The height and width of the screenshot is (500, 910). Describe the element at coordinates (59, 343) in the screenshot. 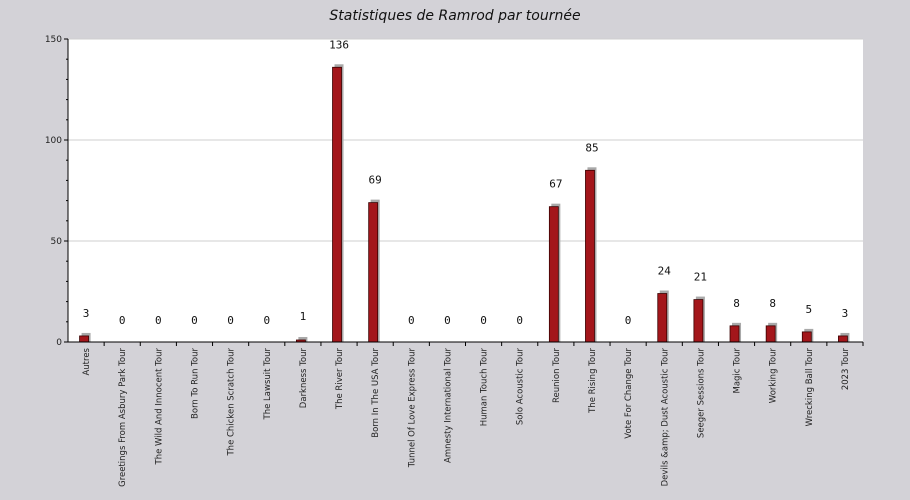

I see `y-tick-label: 0` at that location.